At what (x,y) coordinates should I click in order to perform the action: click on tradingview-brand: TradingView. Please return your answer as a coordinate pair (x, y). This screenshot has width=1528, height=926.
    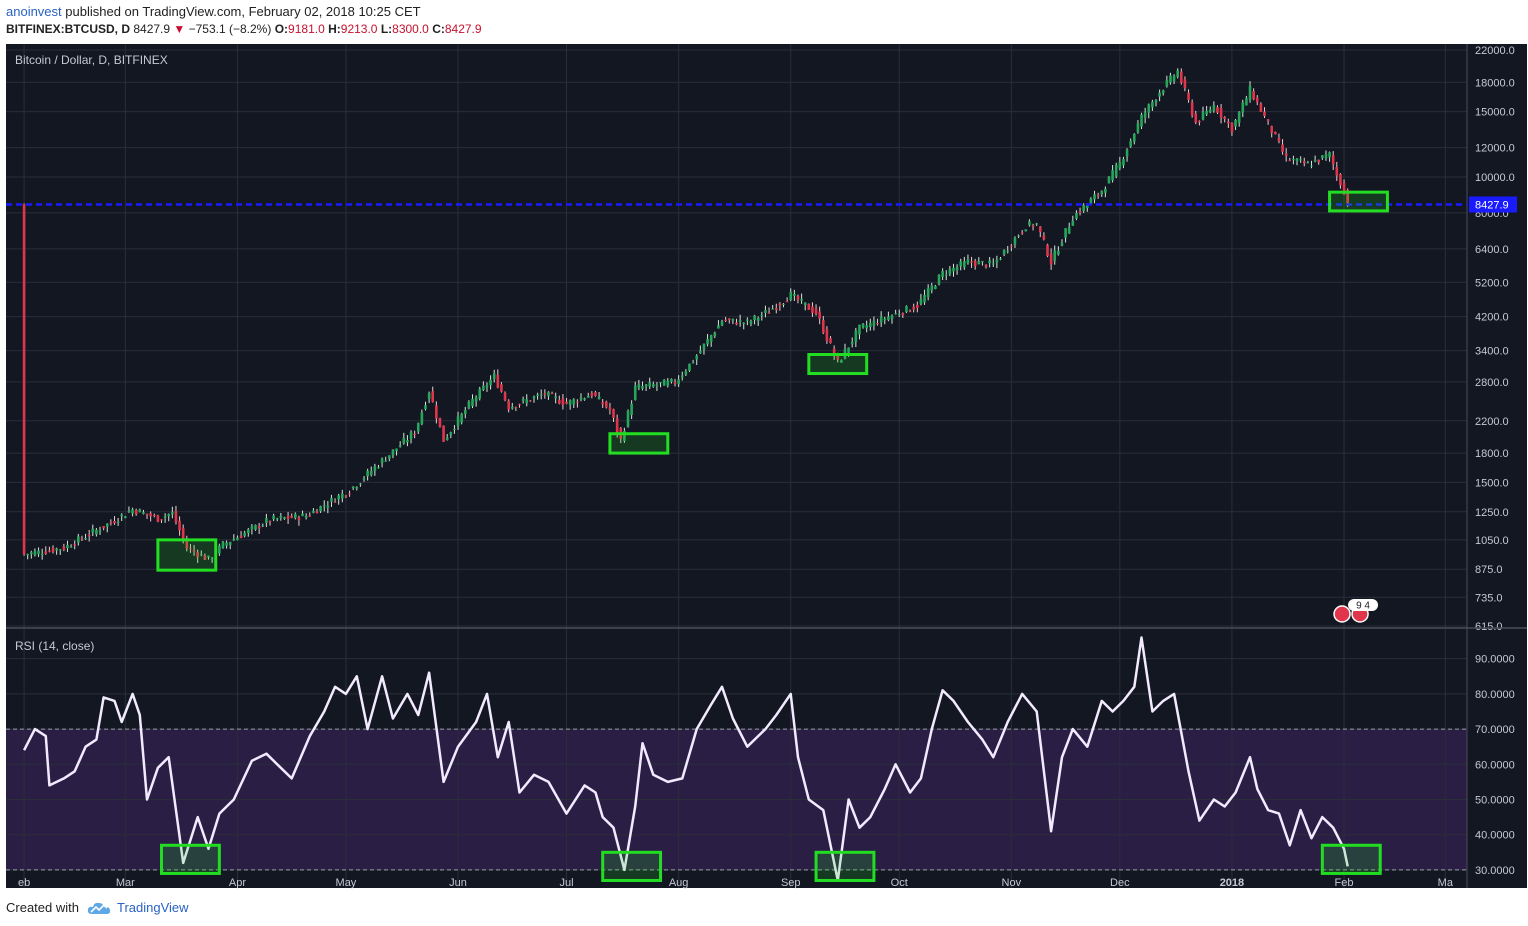
    Looking at the image, I should click on (138, 907).